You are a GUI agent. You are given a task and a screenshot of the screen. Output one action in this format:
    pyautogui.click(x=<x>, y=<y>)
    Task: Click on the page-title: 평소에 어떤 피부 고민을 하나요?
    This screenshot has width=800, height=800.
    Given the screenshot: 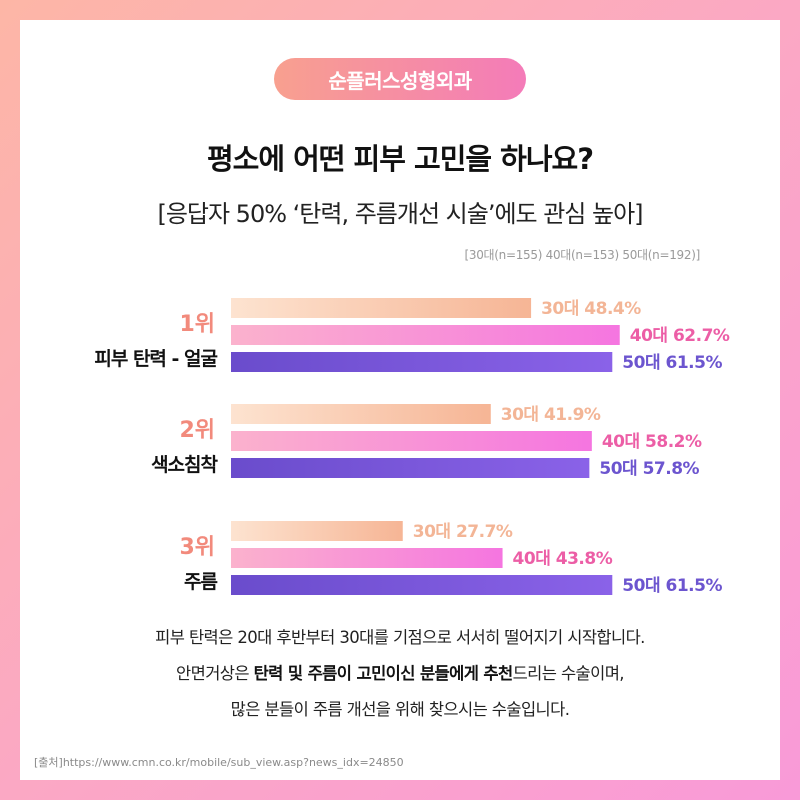 What is the action you would take?
    pyautogui.click(x=400, y=159)
    